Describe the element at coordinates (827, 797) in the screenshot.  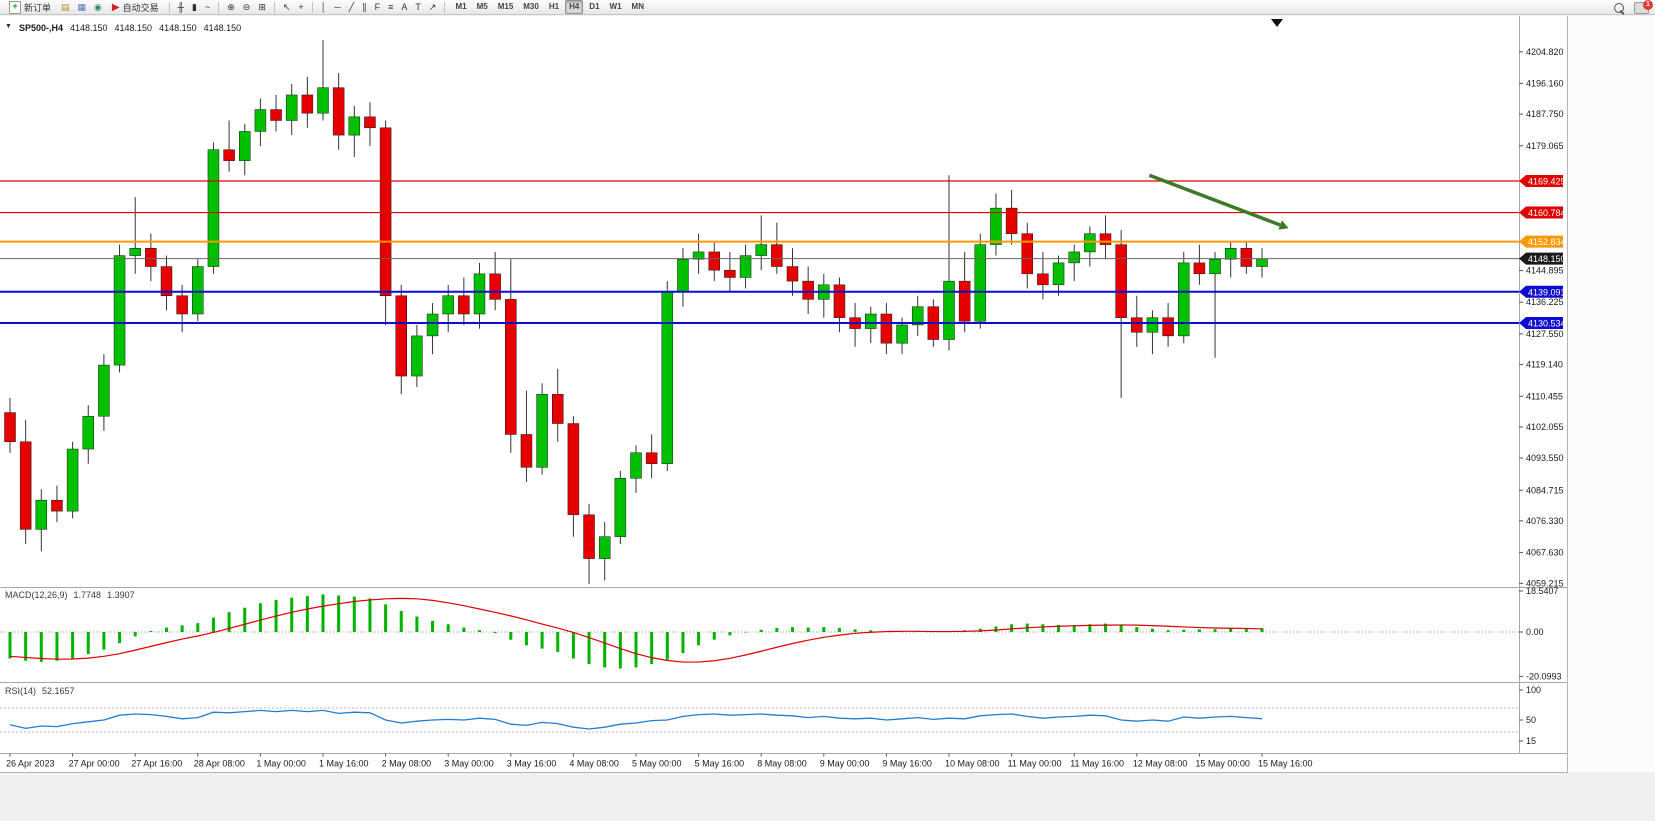
I see `status-strip` at that location.